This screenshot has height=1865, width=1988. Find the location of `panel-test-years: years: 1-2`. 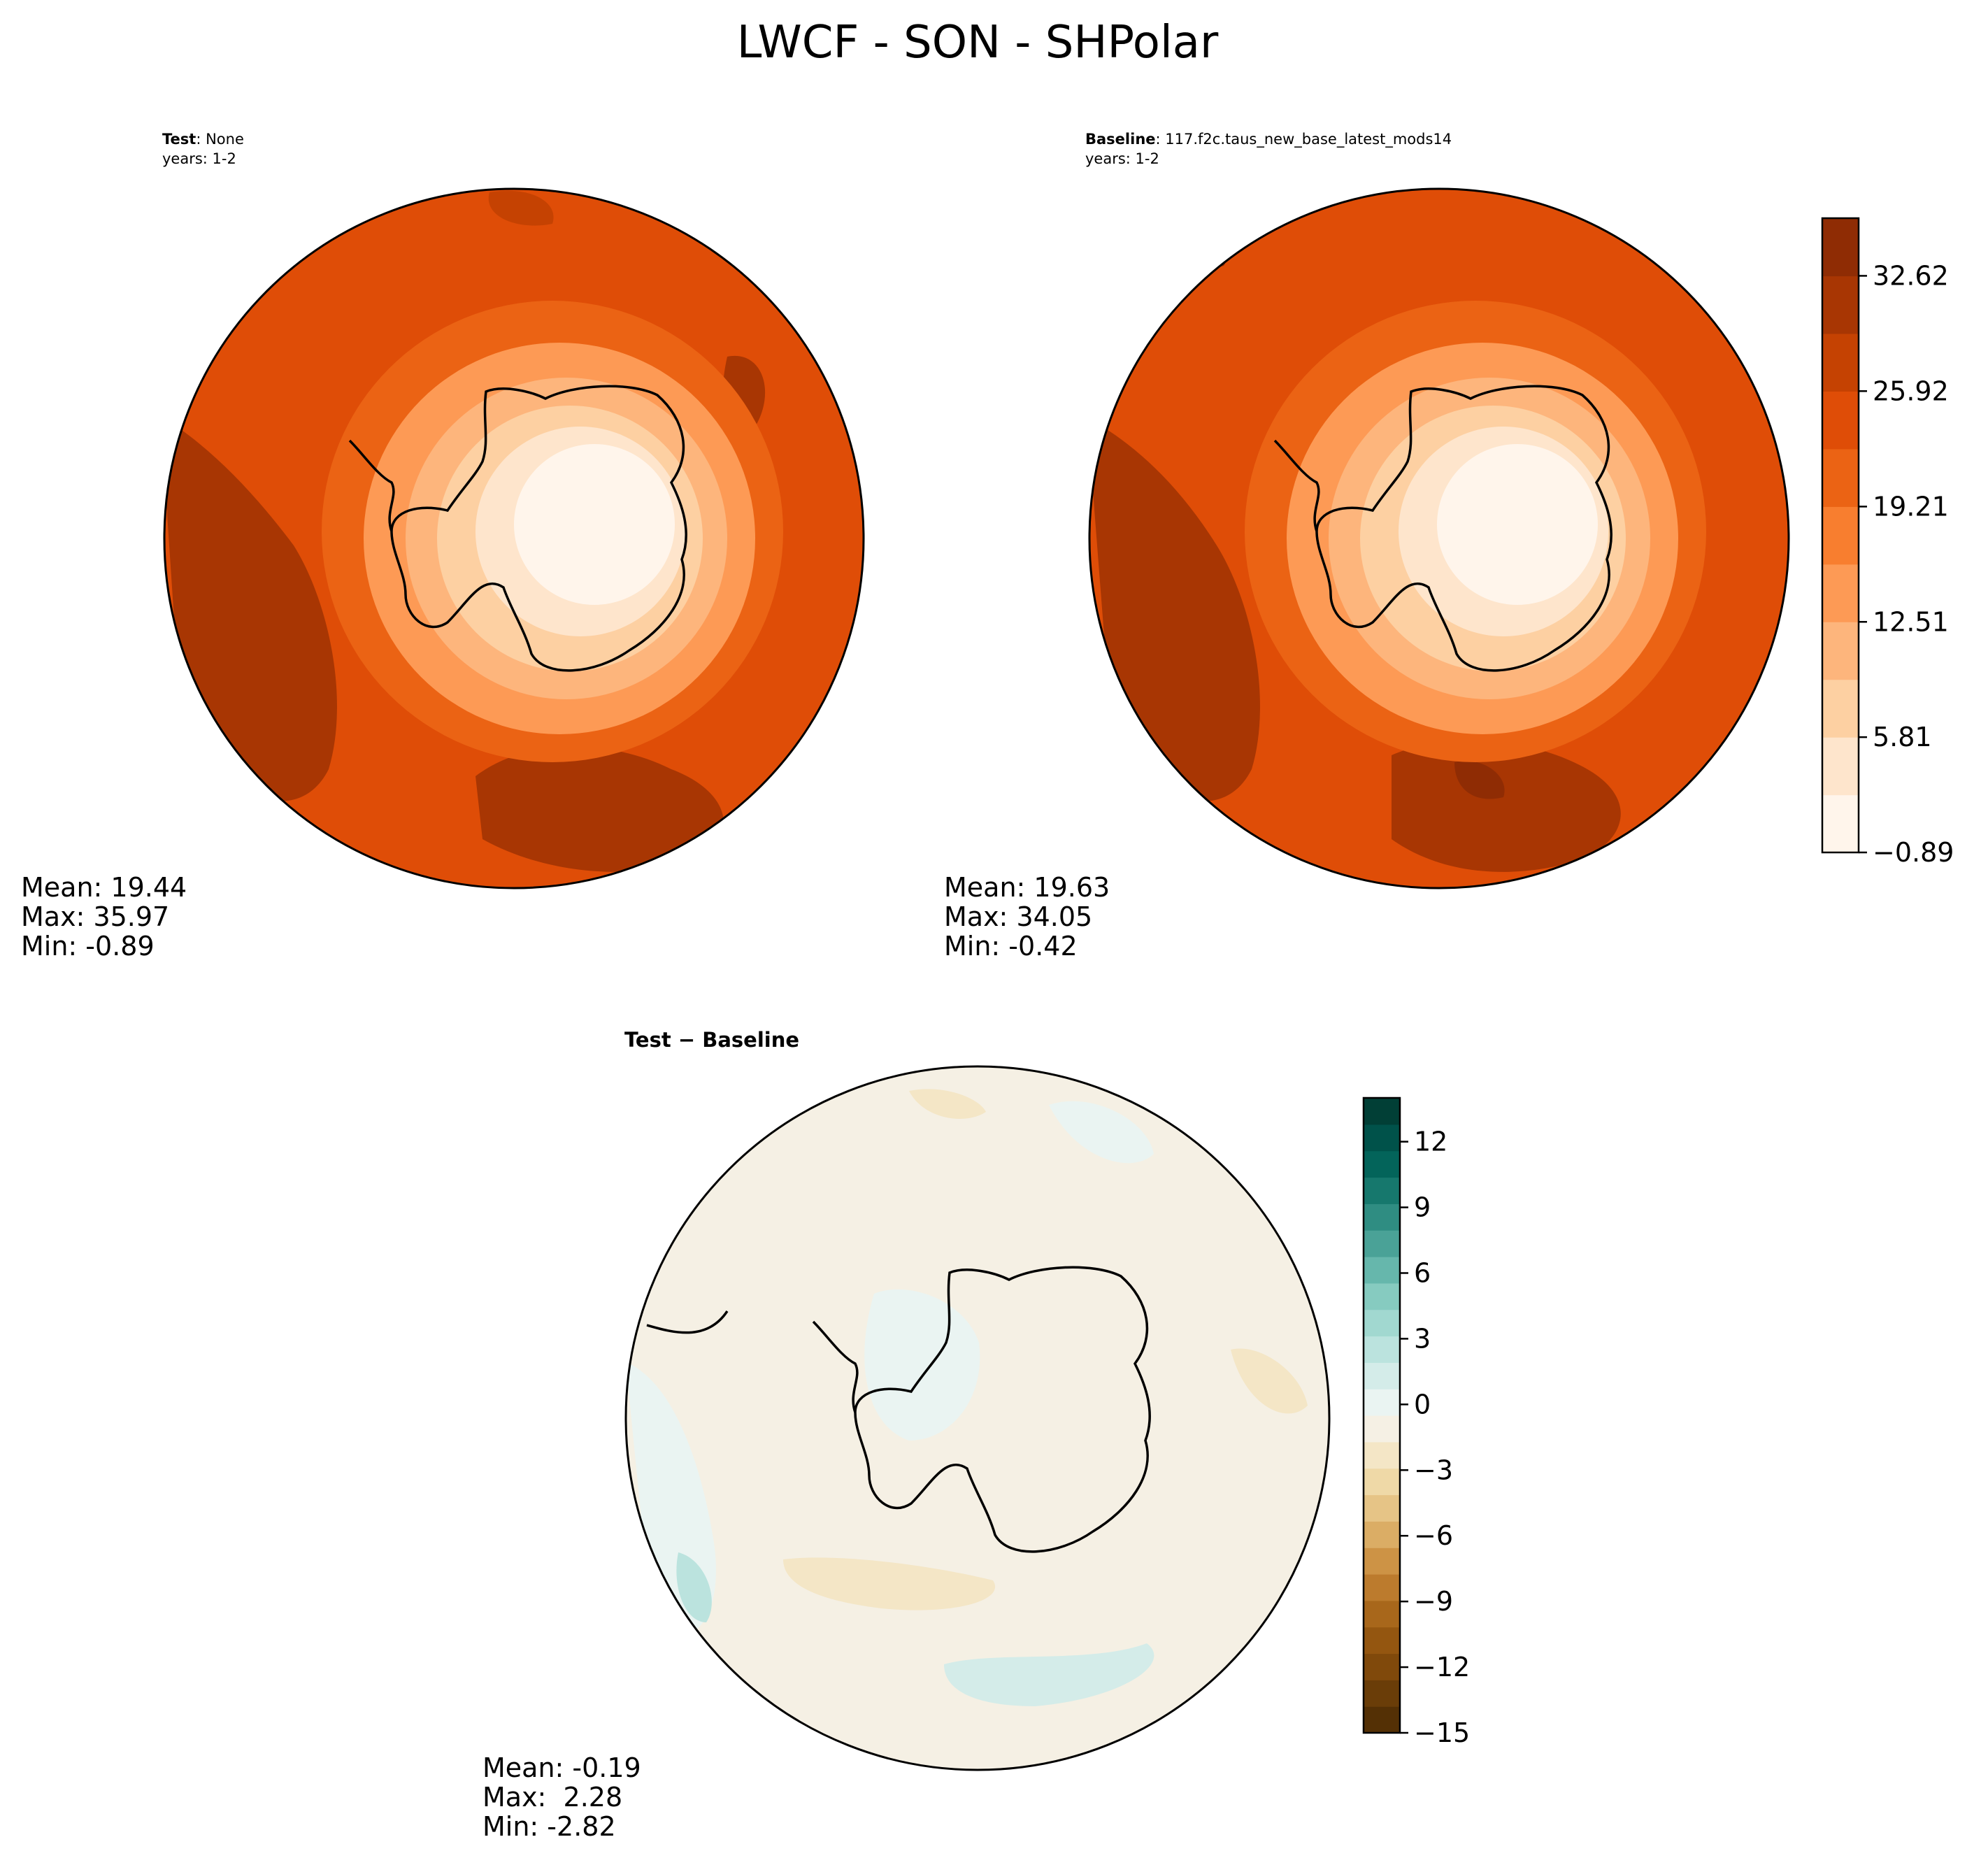

panel-test-years: years: 1-2 is located at coordinates (199, 158).